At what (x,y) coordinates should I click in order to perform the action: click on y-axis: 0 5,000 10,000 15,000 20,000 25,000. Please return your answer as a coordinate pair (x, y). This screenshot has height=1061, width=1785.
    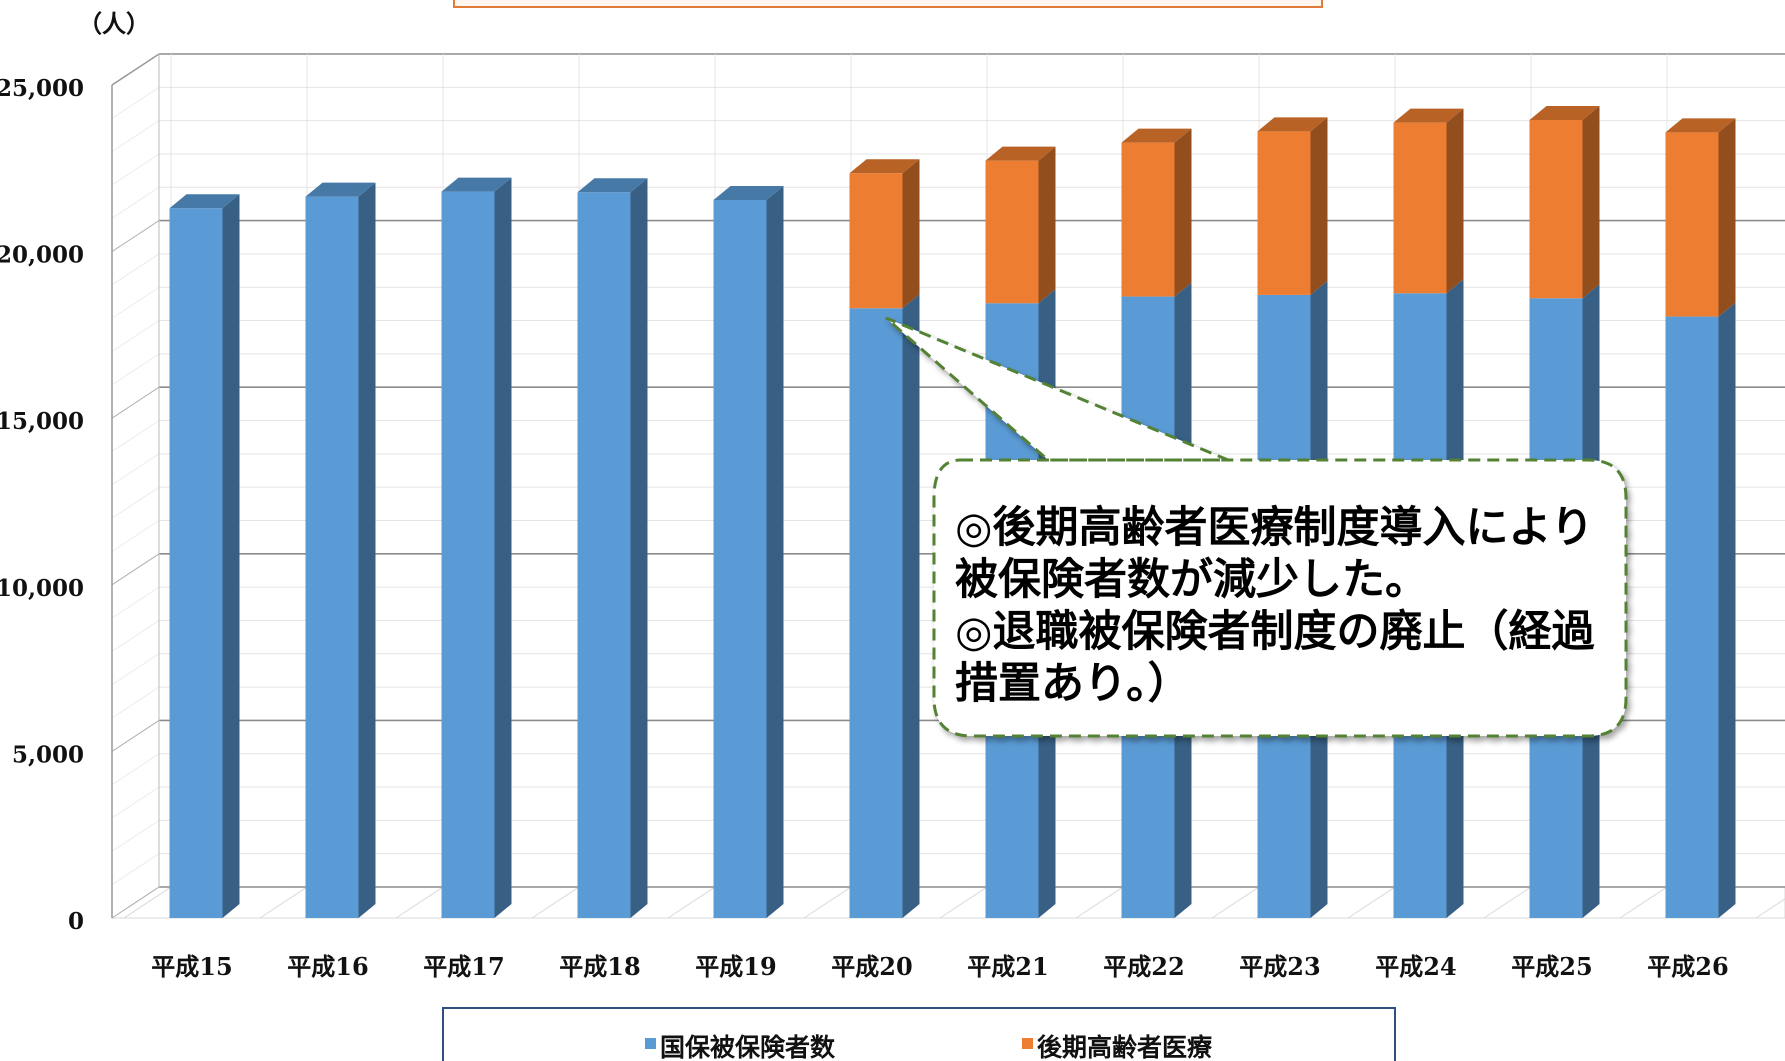
    Looking at the image, I should click on (80, 494).